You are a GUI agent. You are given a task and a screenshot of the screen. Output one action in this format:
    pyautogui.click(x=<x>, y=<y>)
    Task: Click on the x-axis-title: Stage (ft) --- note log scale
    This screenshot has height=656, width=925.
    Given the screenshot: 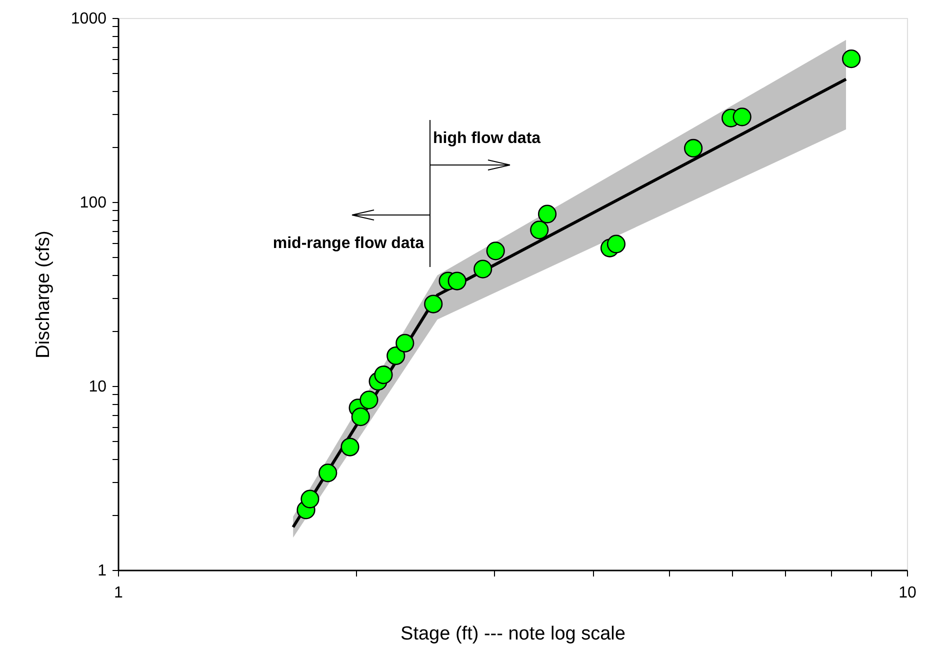 What is the action you would take?
    pyautogui.click(x=513, y=634)
    